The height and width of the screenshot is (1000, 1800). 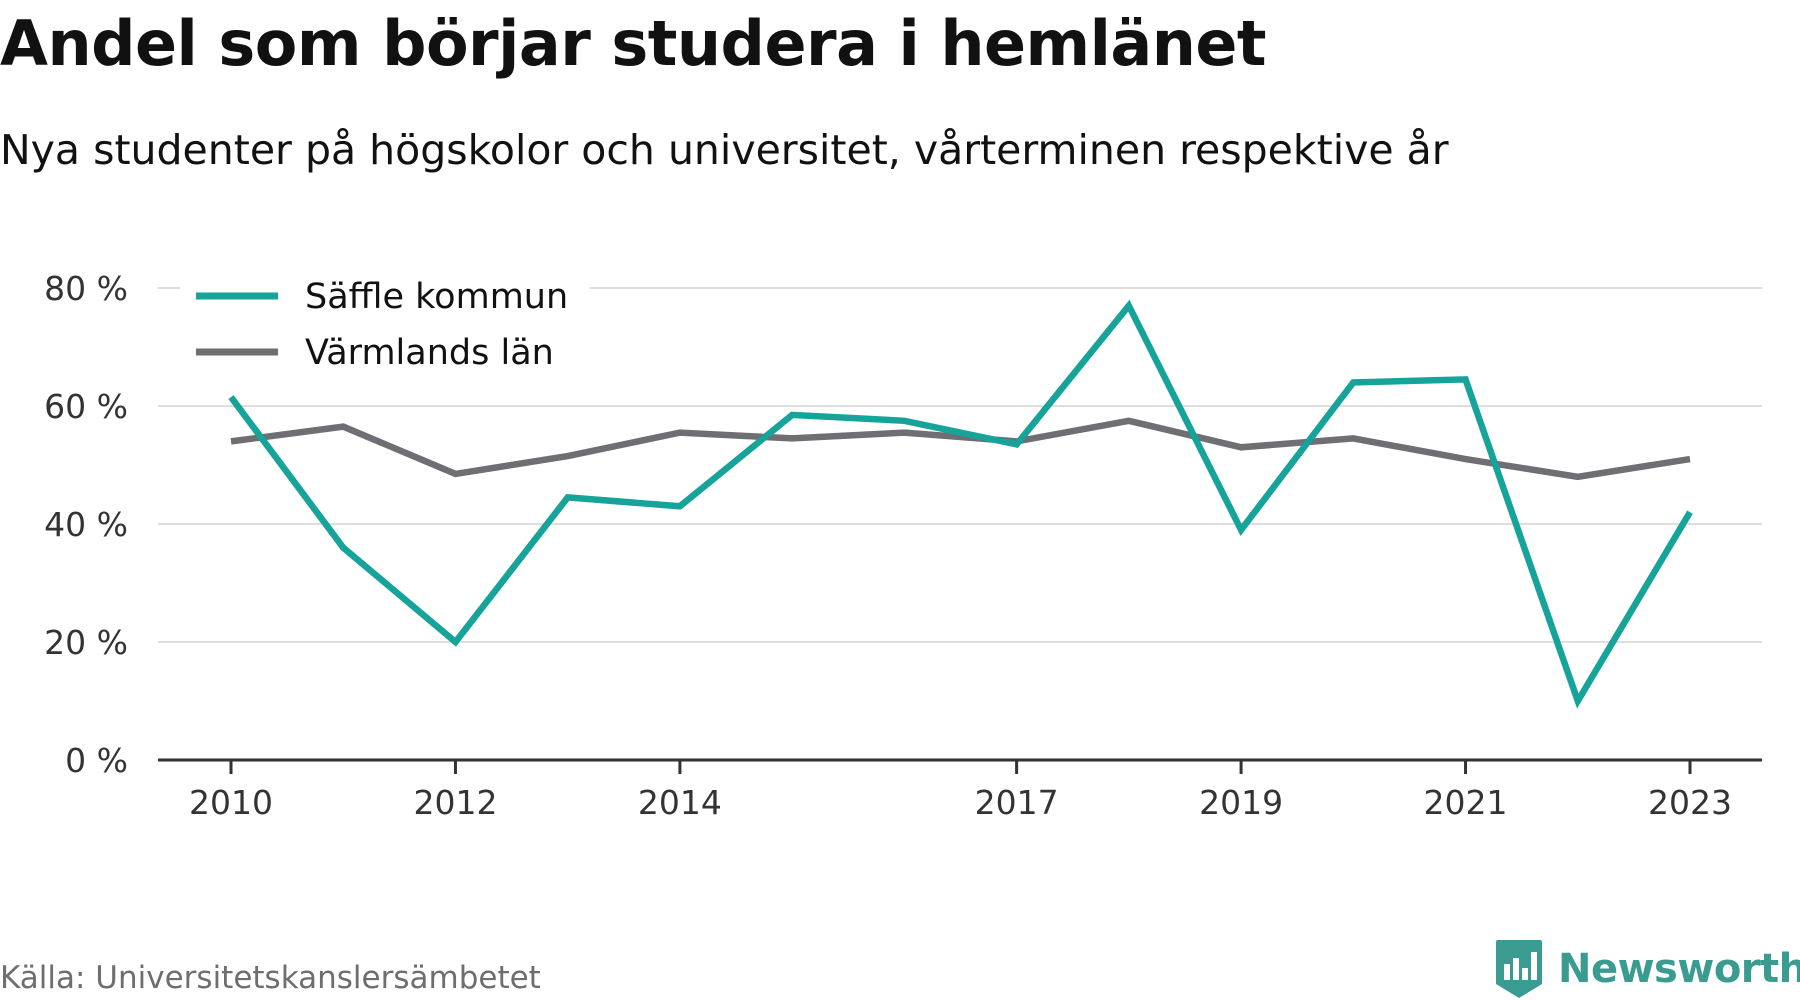 What do you see at coordinates (1017, 802) in the screenshot?
I see `x-tick-label: 2017` at bounding box center [1017, 802].